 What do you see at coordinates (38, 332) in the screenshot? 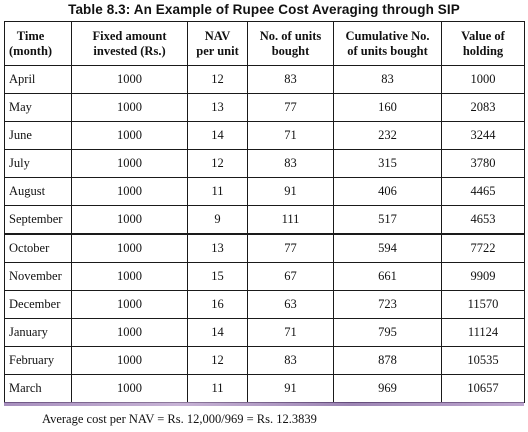
I see `cell-month: January` at bounding box center [38, 332].